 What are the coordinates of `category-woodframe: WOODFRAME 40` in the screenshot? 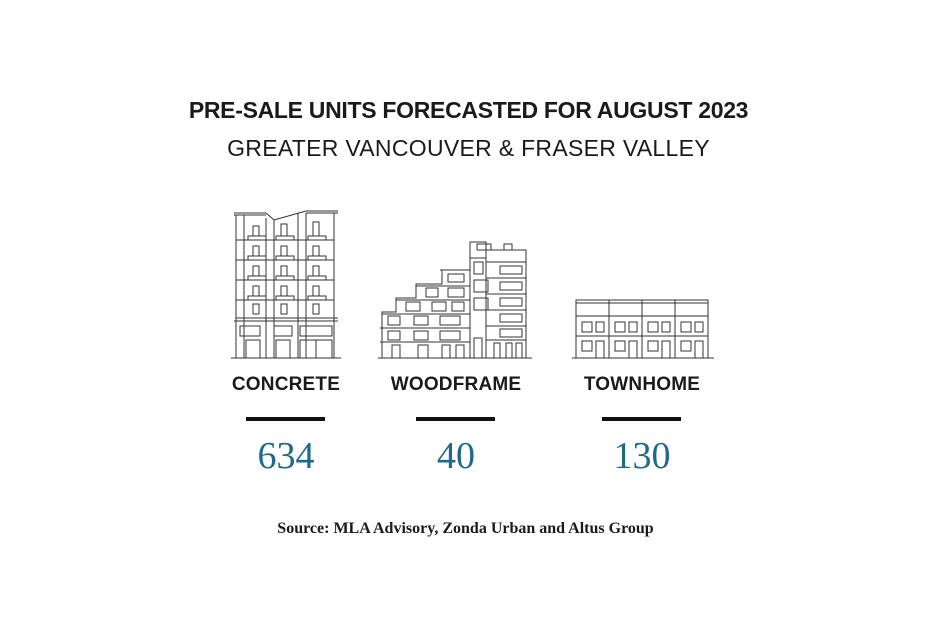 It's located at (456, 345).